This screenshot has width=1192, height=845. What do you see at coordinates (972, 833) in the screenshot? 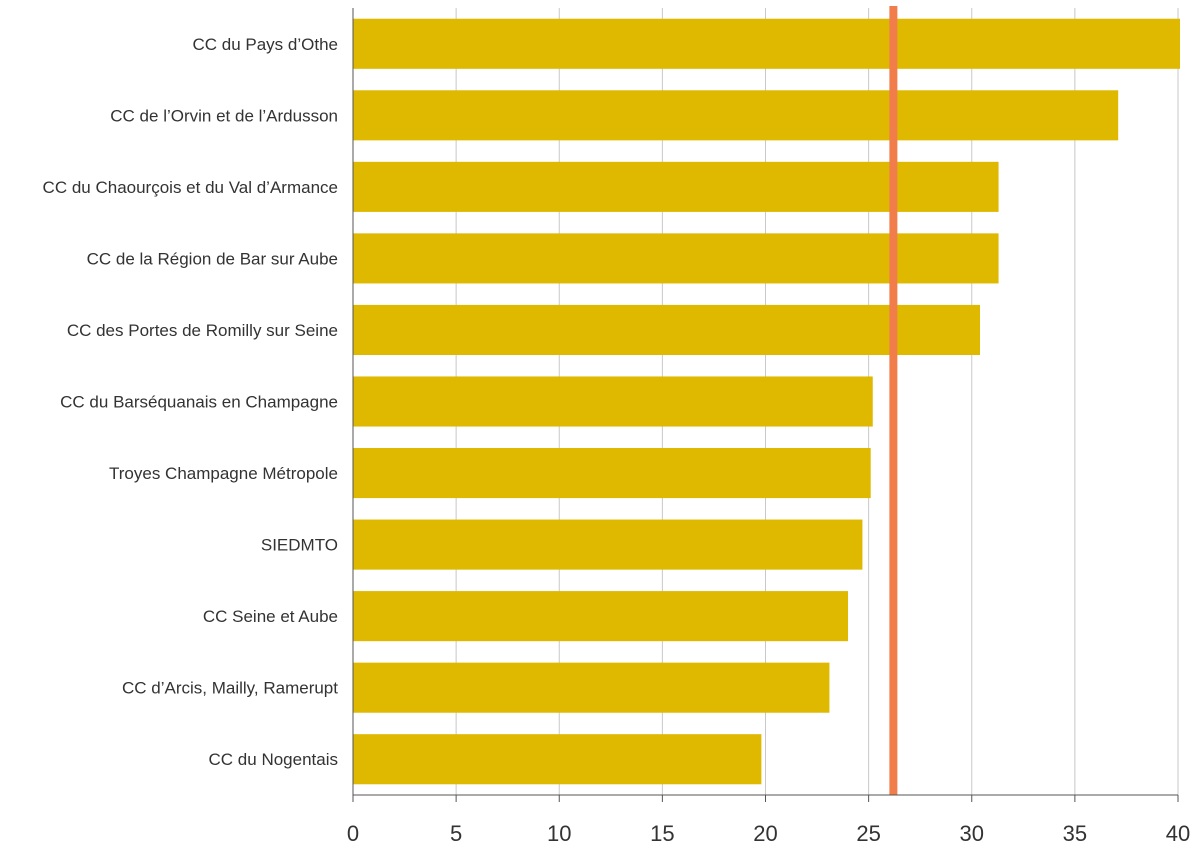
I see `x-tick-label: 30` at bounding box center [972, 833].